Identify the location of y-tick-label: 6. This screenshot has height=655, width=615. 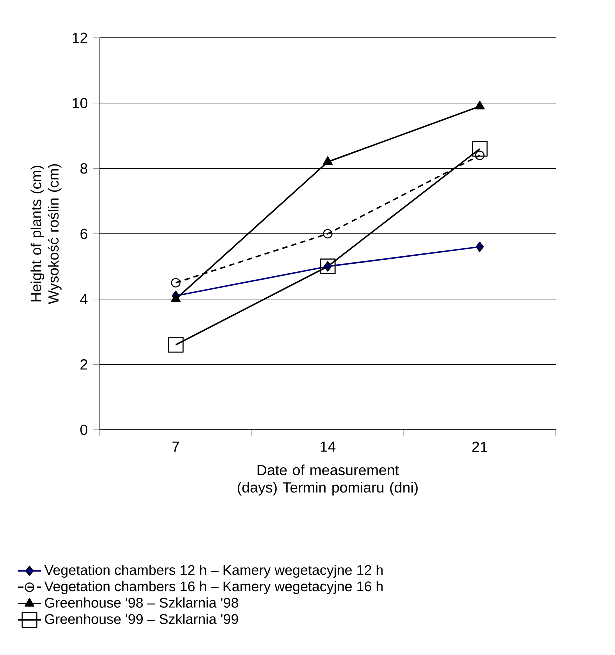
(84, 234).